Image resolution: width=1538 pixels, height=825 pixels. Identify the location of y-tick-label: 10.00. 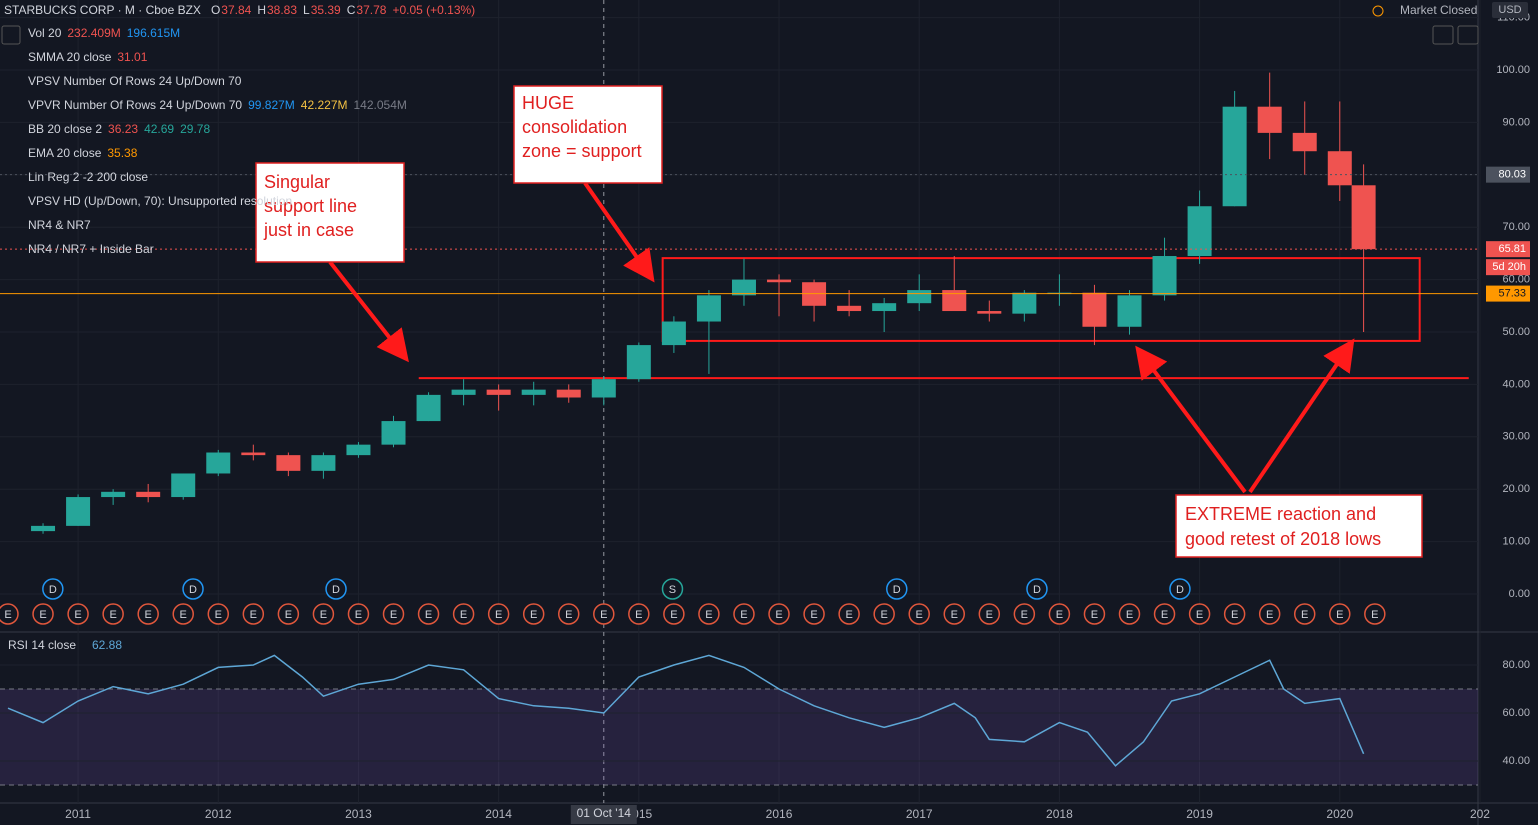
(1516, 542).